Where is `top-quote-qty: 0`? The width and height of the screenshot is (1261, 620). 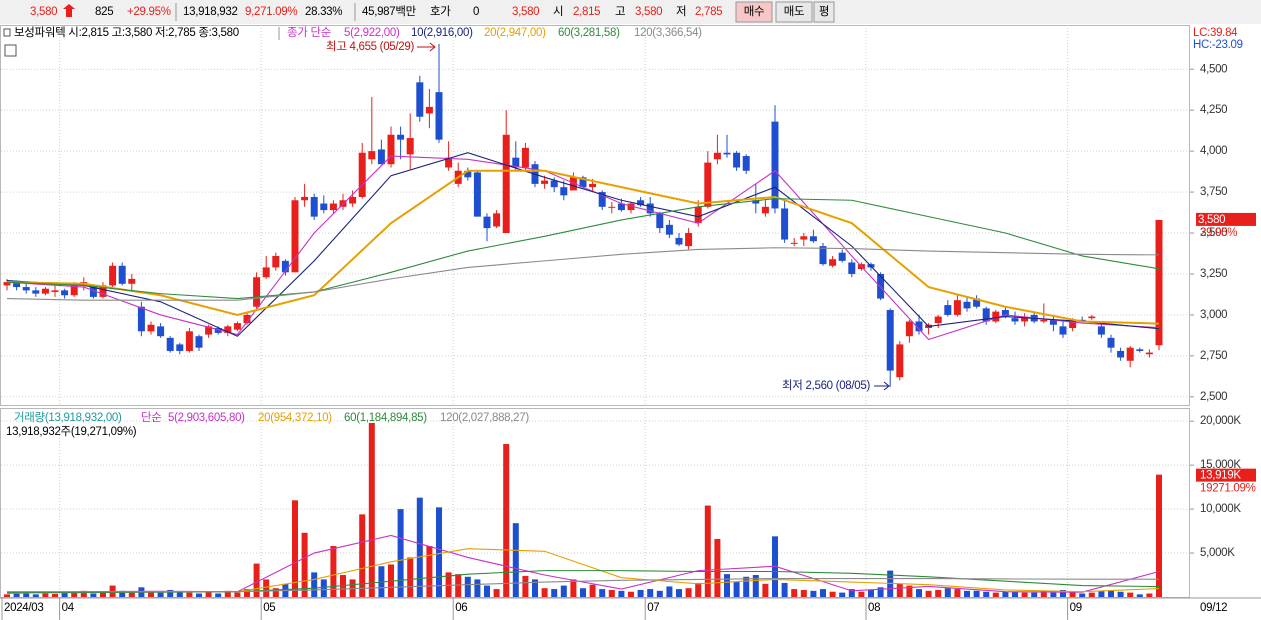 top-quote-qty: 0 is located at coordinates (476, 12).